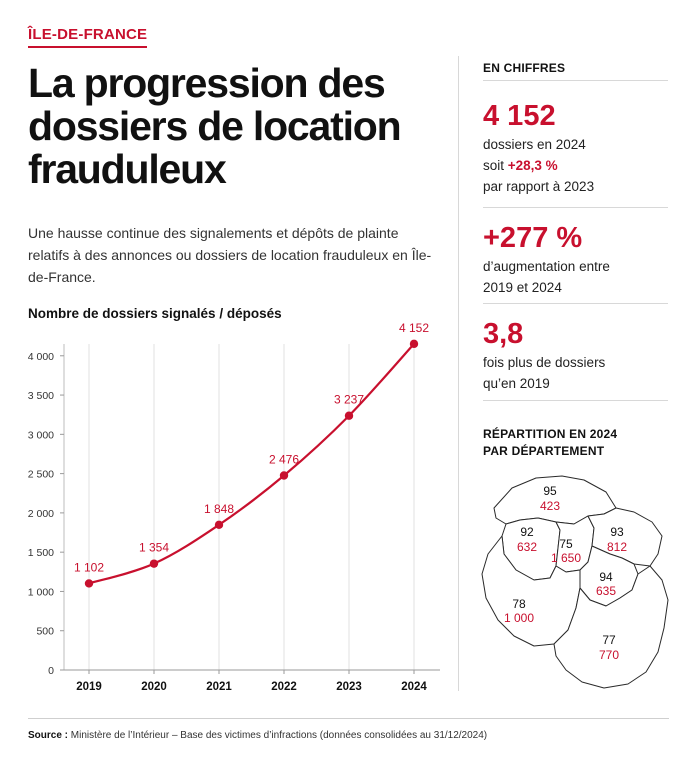 This screenshot has width=697, height=768. I want to click on x-tick-label: 2022, so click(284, 687).